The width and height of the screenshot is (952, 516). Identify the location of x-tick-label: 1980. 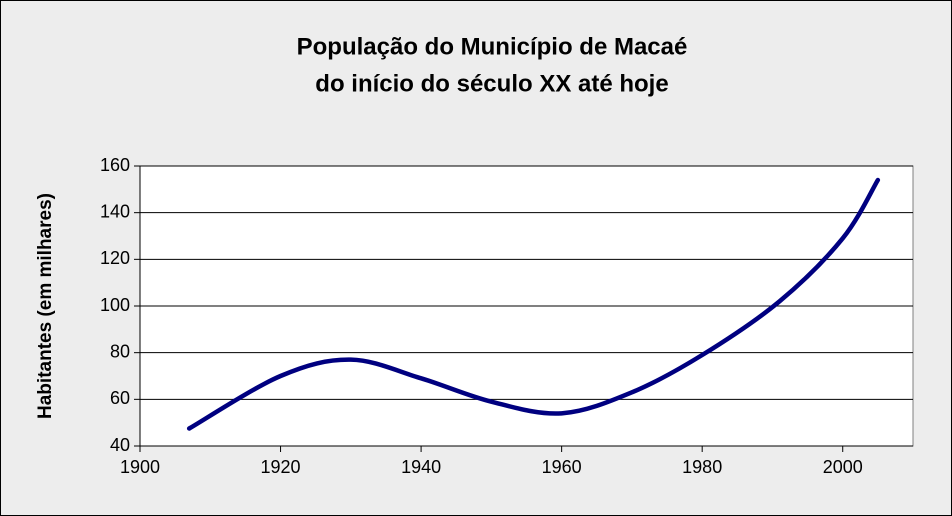
(702, 467).